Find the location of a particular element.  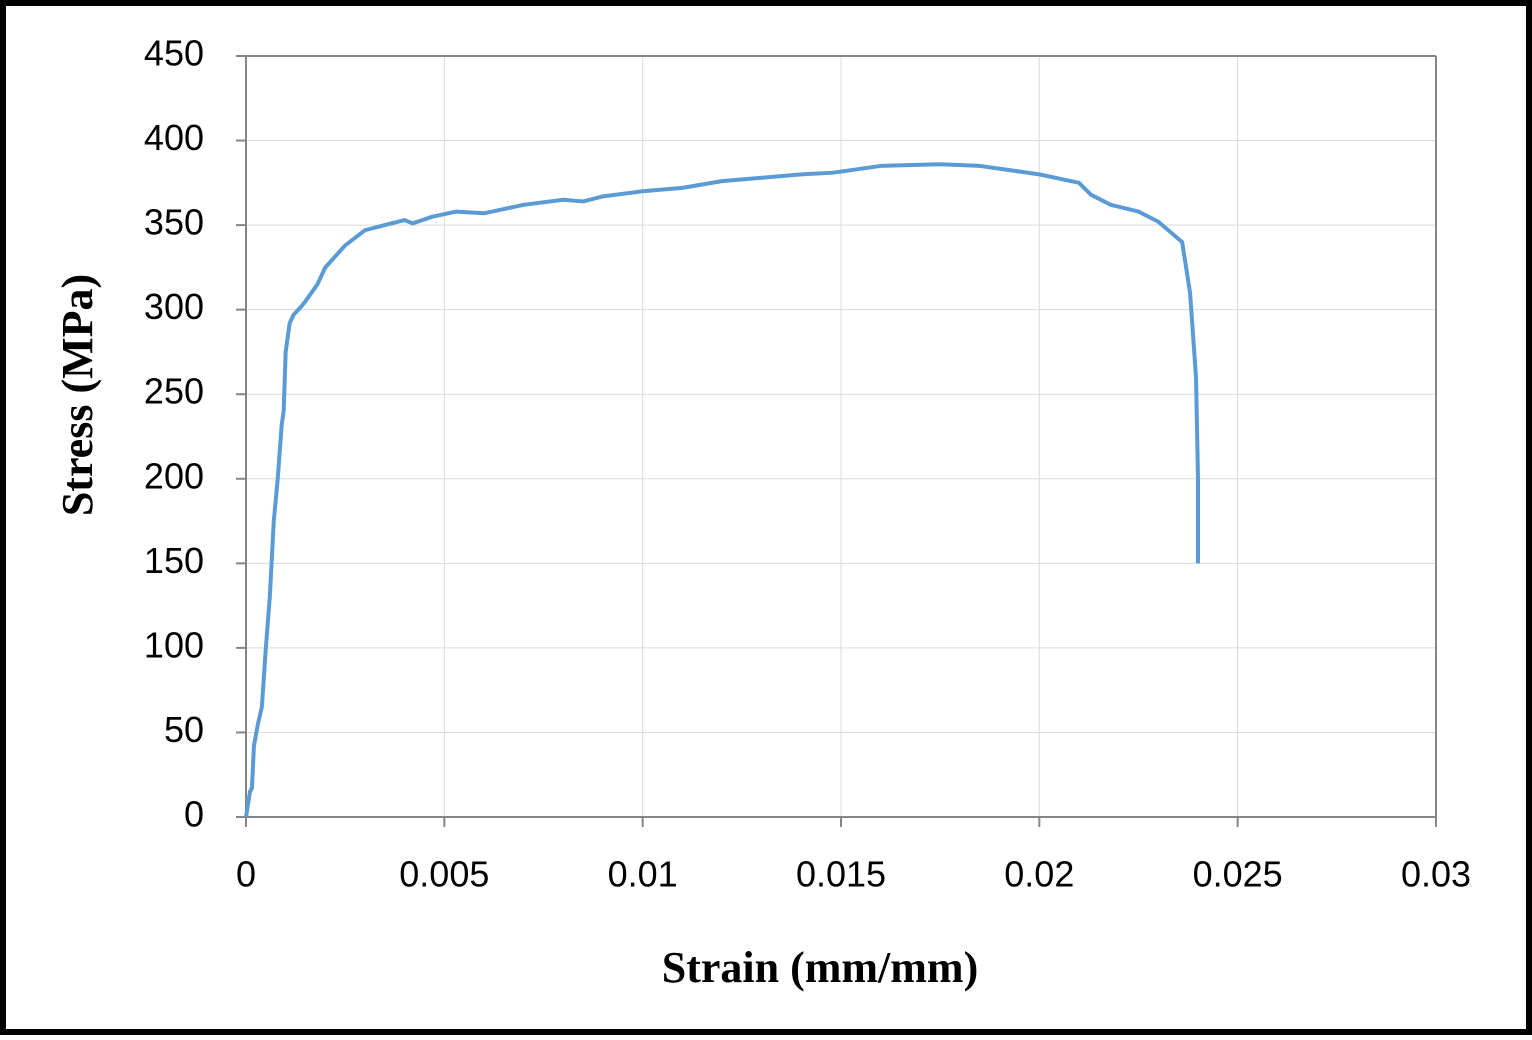

y-tick-label: 100 is located at coordinates (174, 644).